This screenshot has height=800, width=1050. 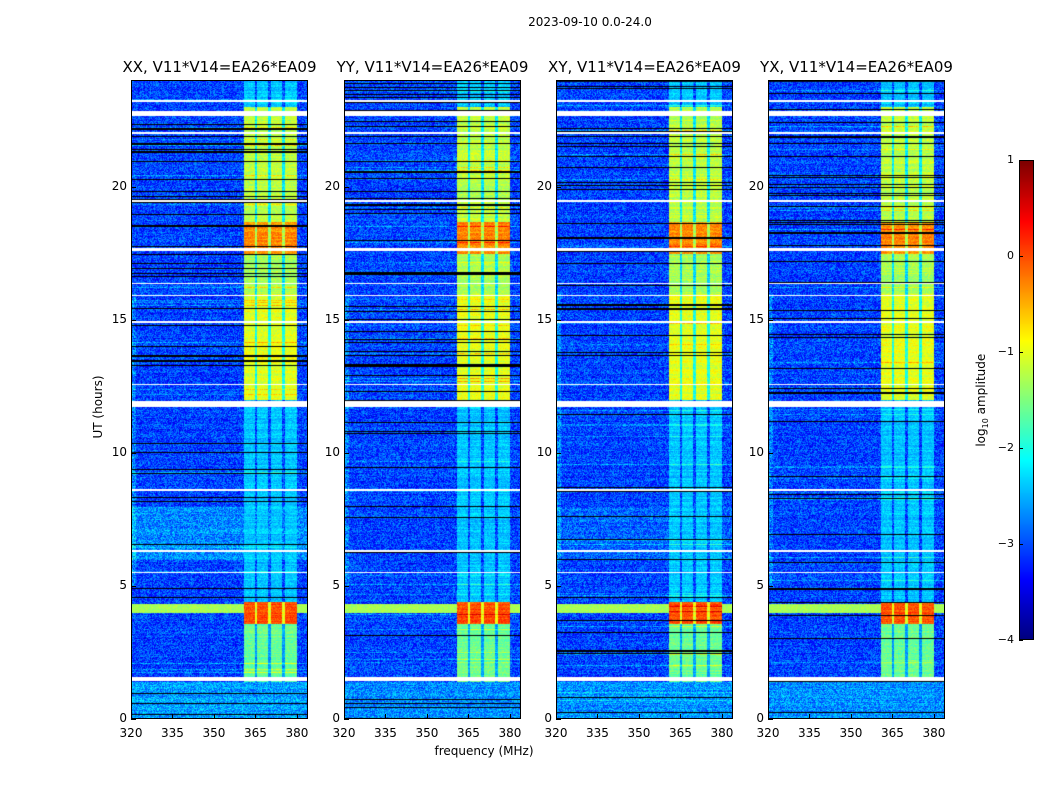 I want to click on y-axis-label: UT (hours), so click(x=98, y=407).